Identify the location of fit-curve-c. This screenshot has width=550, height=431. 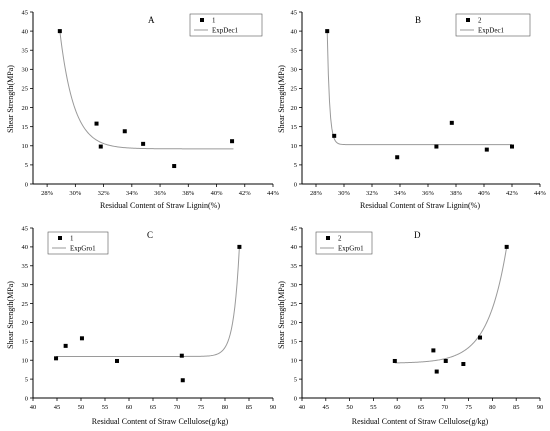
(148, 301).